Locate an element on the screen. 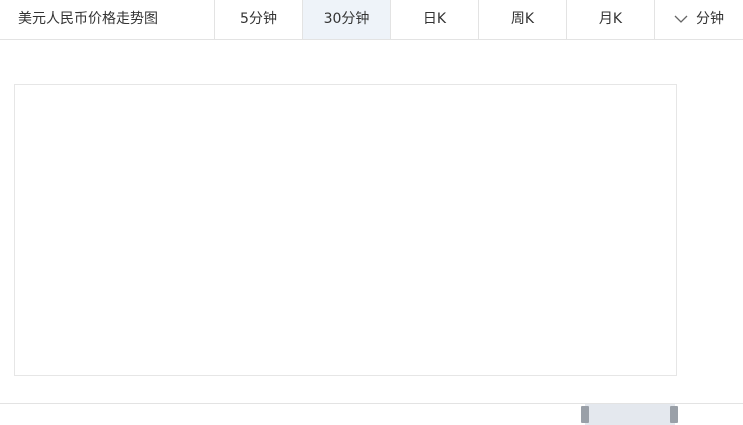 This screenshot has height=425, width=743. tab-label: 分钟 is located at coordinates (710, 19).